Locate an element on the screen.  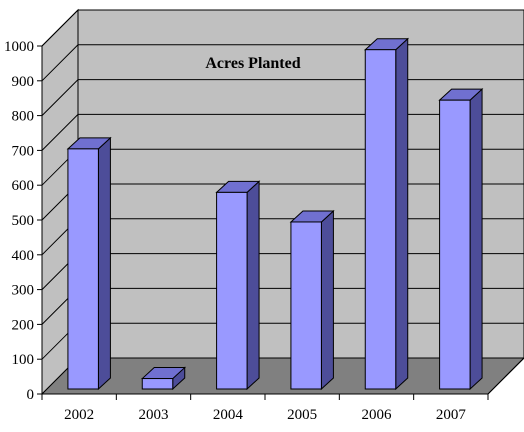
x-tick-label: 2005 is located at coordinates (302, 415).